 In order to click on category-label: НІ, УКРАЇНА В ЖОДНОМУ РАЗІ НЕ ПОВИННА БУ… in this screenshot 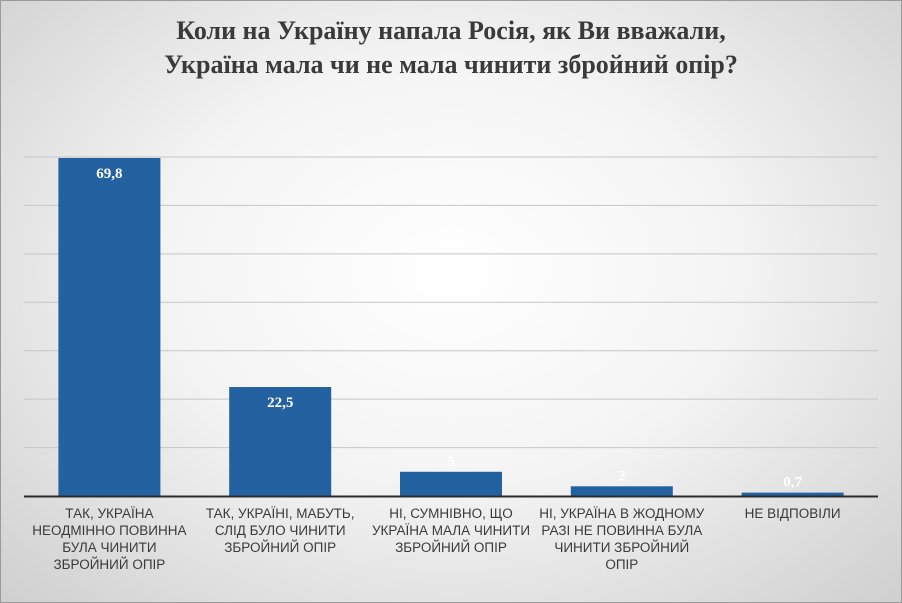, I will do `click(622, 539)`.